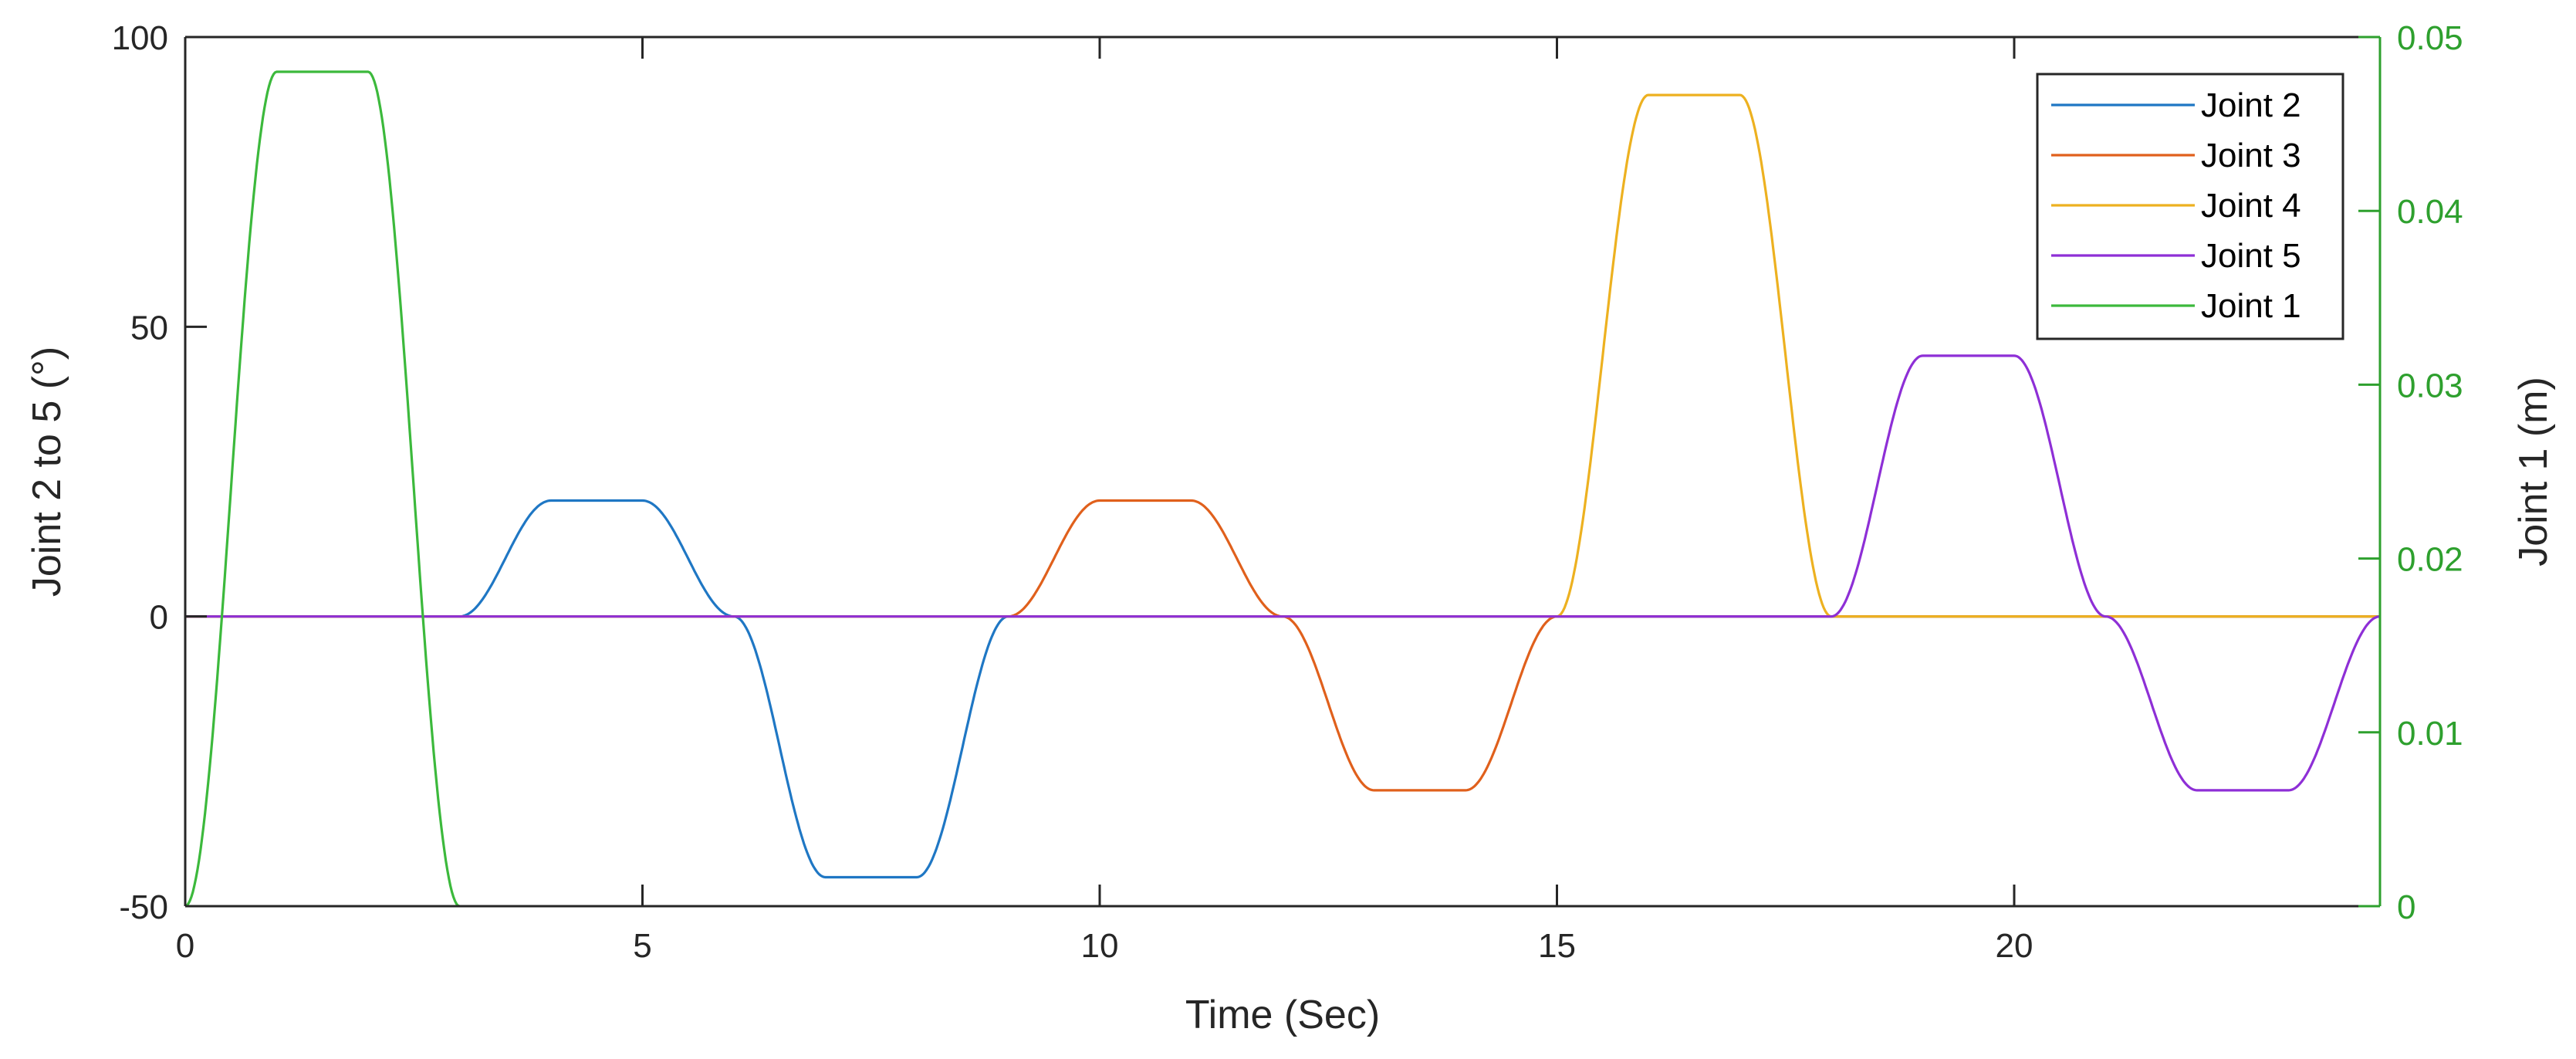 Image resolution: width=2576 pixels, height=1059 pixels. I want to click on x-tick-label: 20, so click(2014, 946).